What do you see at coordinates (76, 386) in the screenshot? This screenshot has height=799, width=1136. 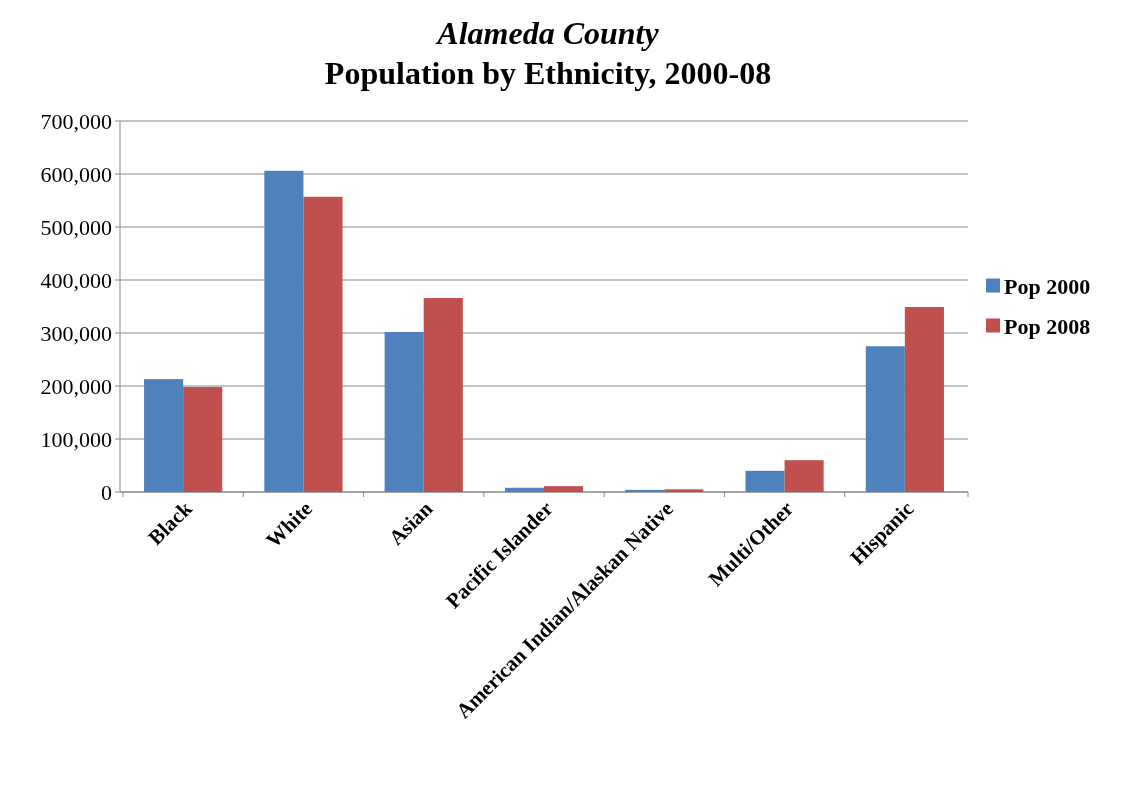 I see `y-tick-label: 200,000` at bounding box center [76, 386].